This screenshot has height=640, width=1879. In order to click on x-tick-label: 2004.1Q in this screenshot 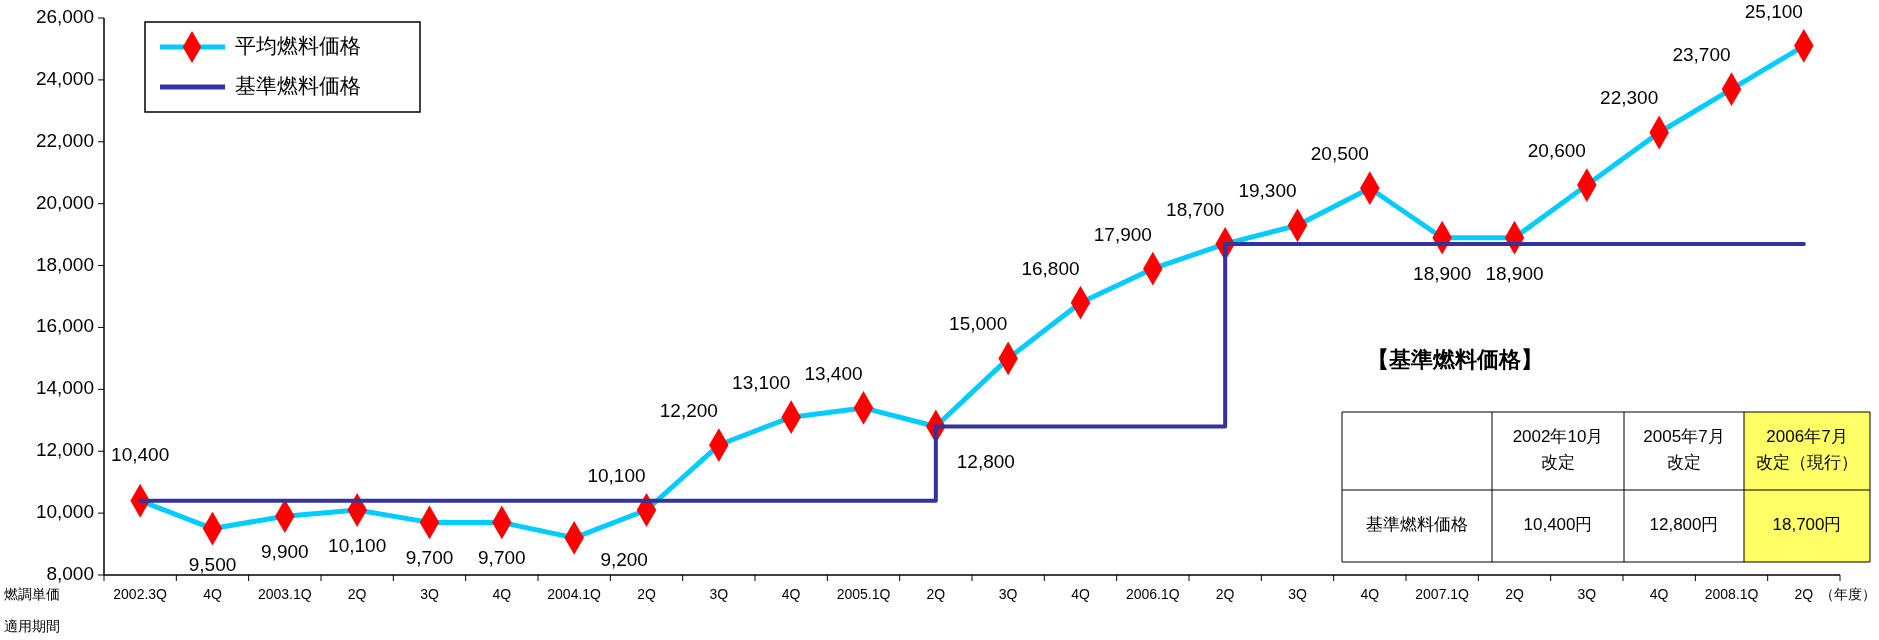, I will do `click(574, 594)`.